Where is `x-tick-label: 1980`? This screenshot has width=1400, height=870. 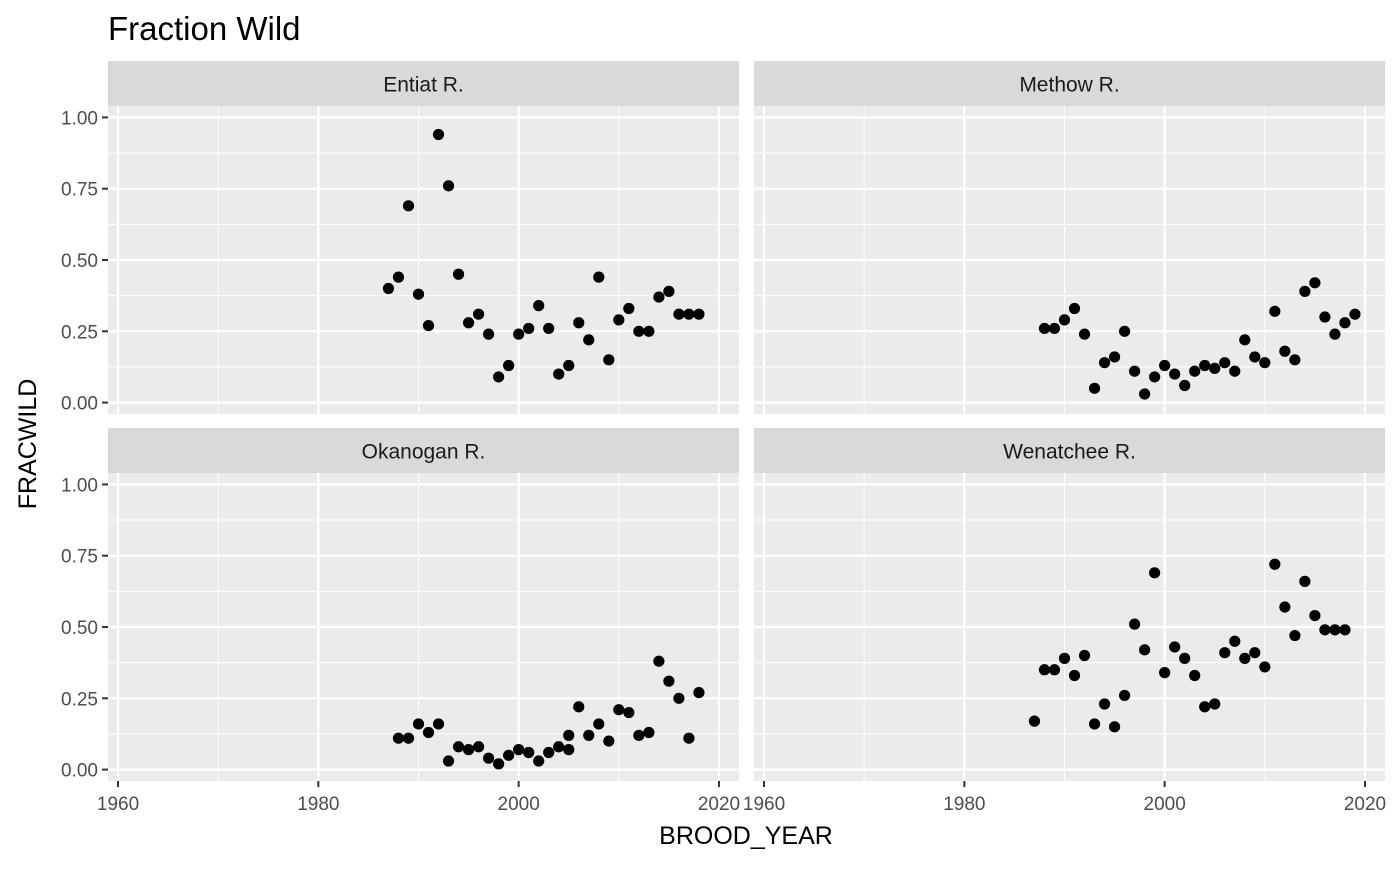
x-tick-label: 1980 is located at coordinates (964, 804).